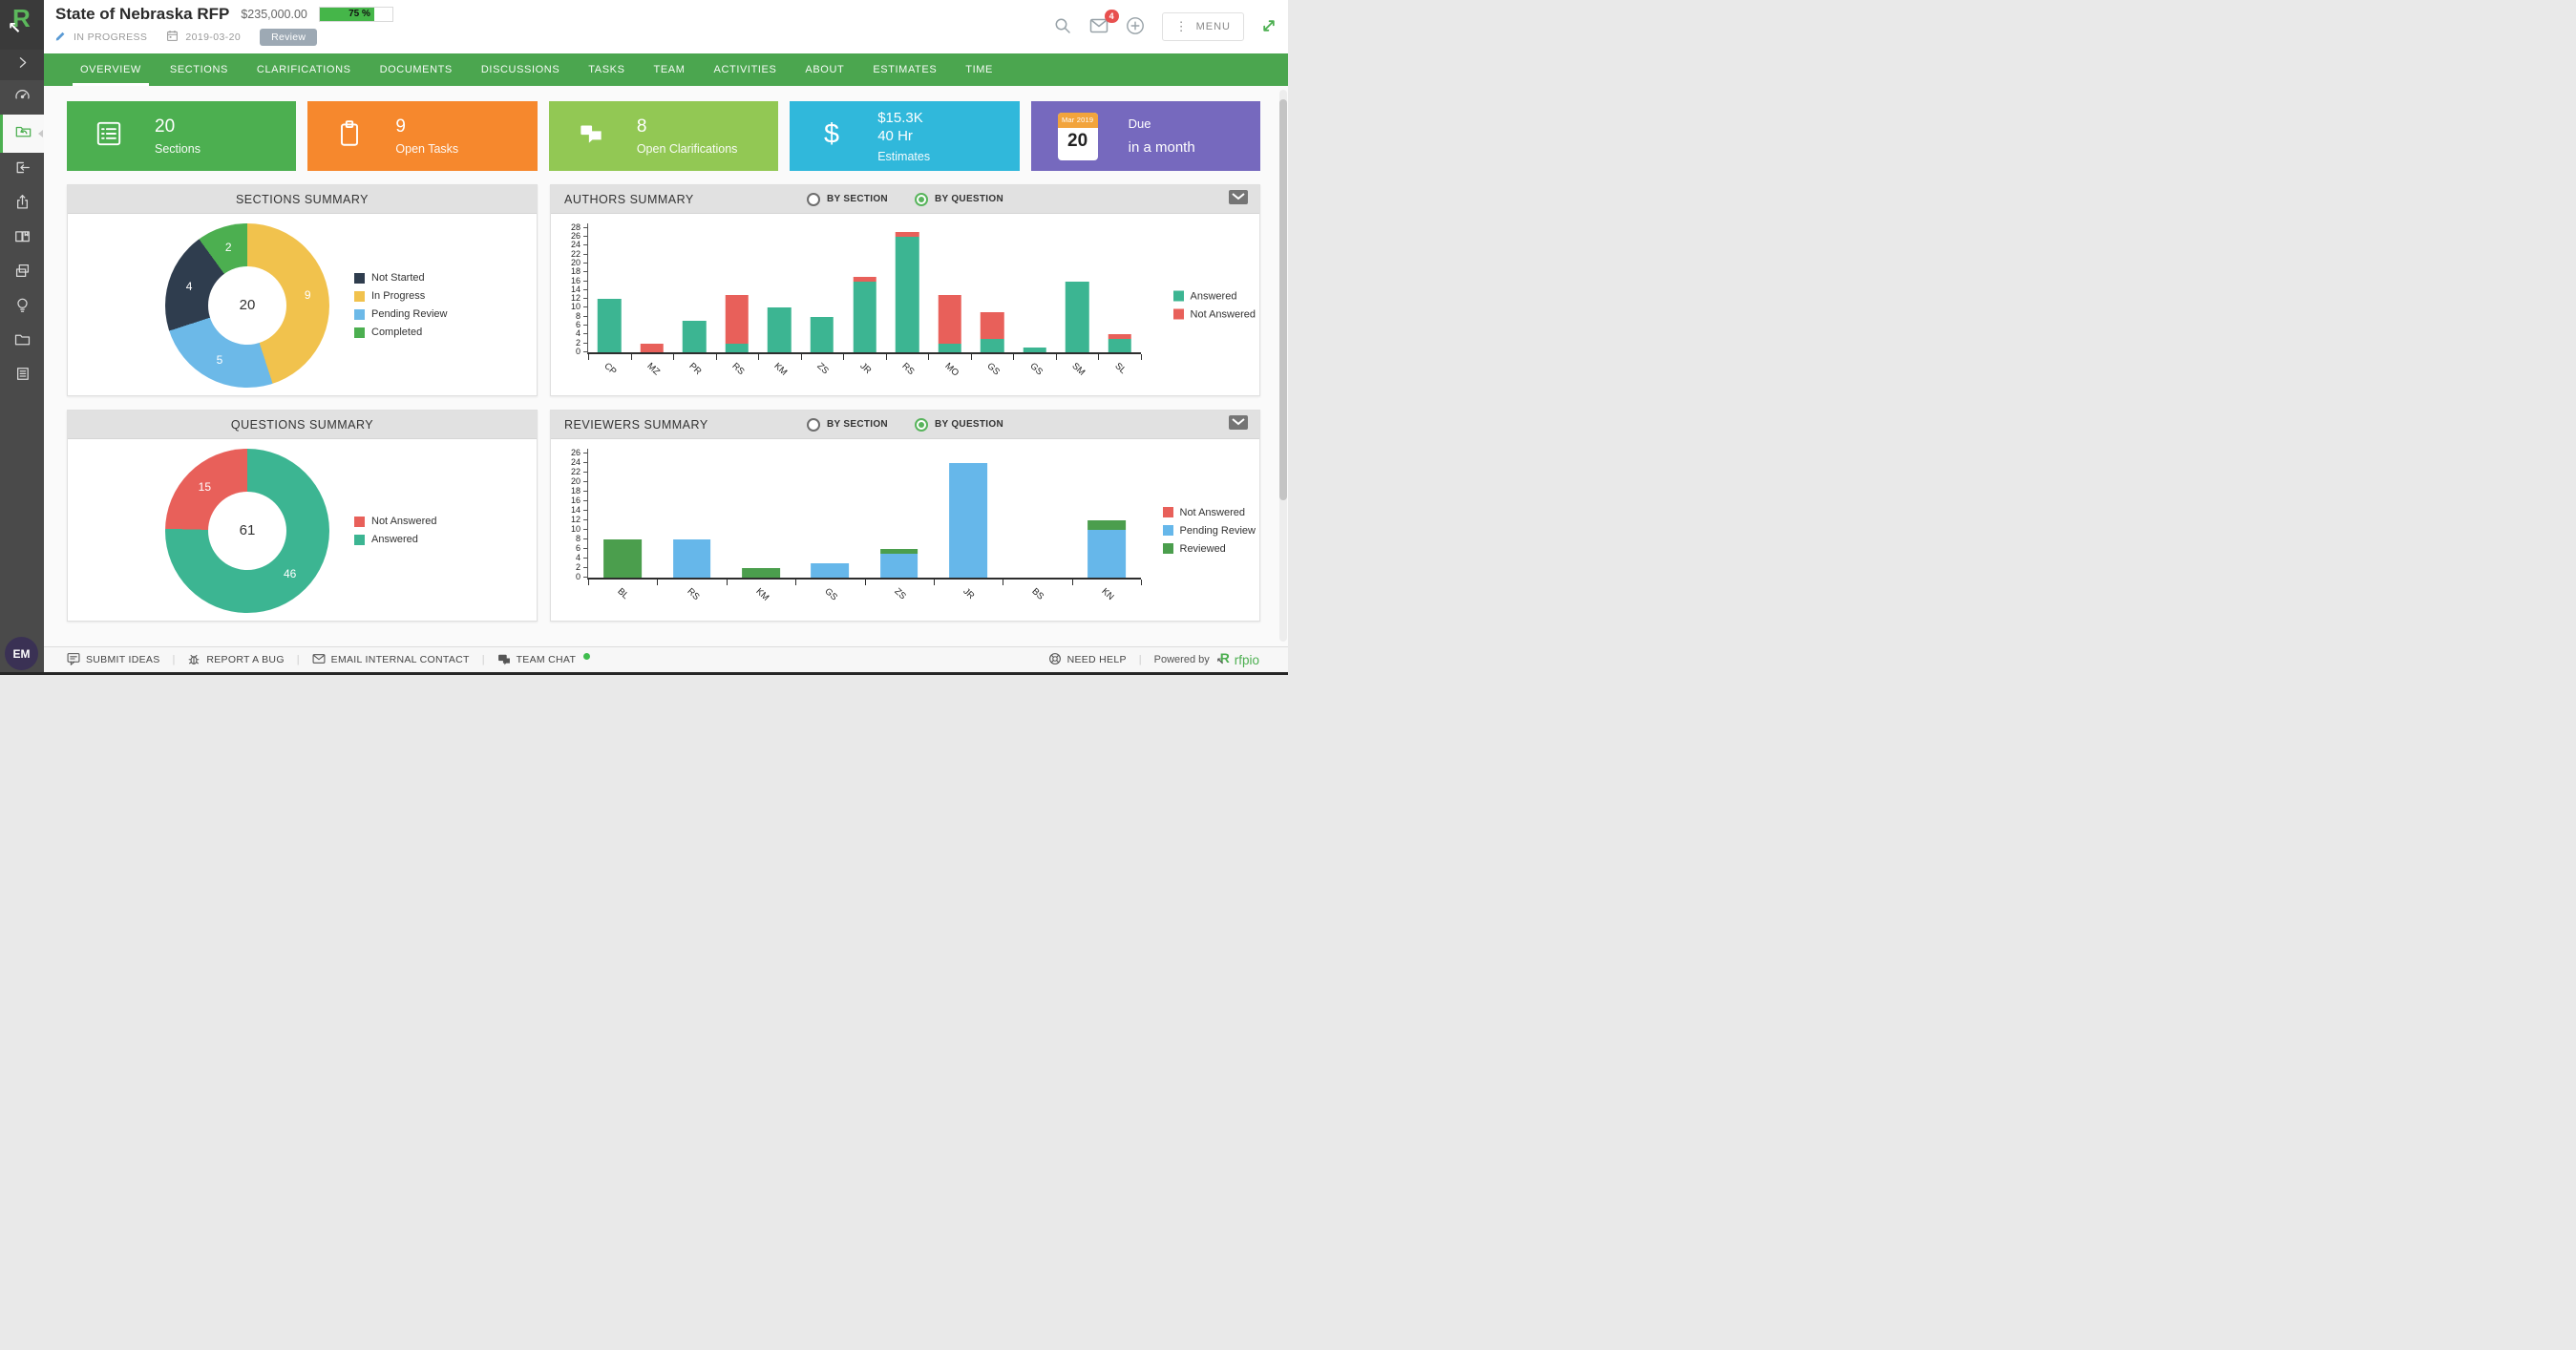  What do you see at coordinates (905, 425) in the screenshot?
I see `panel-header: REVIEWERS SUMMARY BY SECTION BY QUESTION` at bounding box center [905, 425].